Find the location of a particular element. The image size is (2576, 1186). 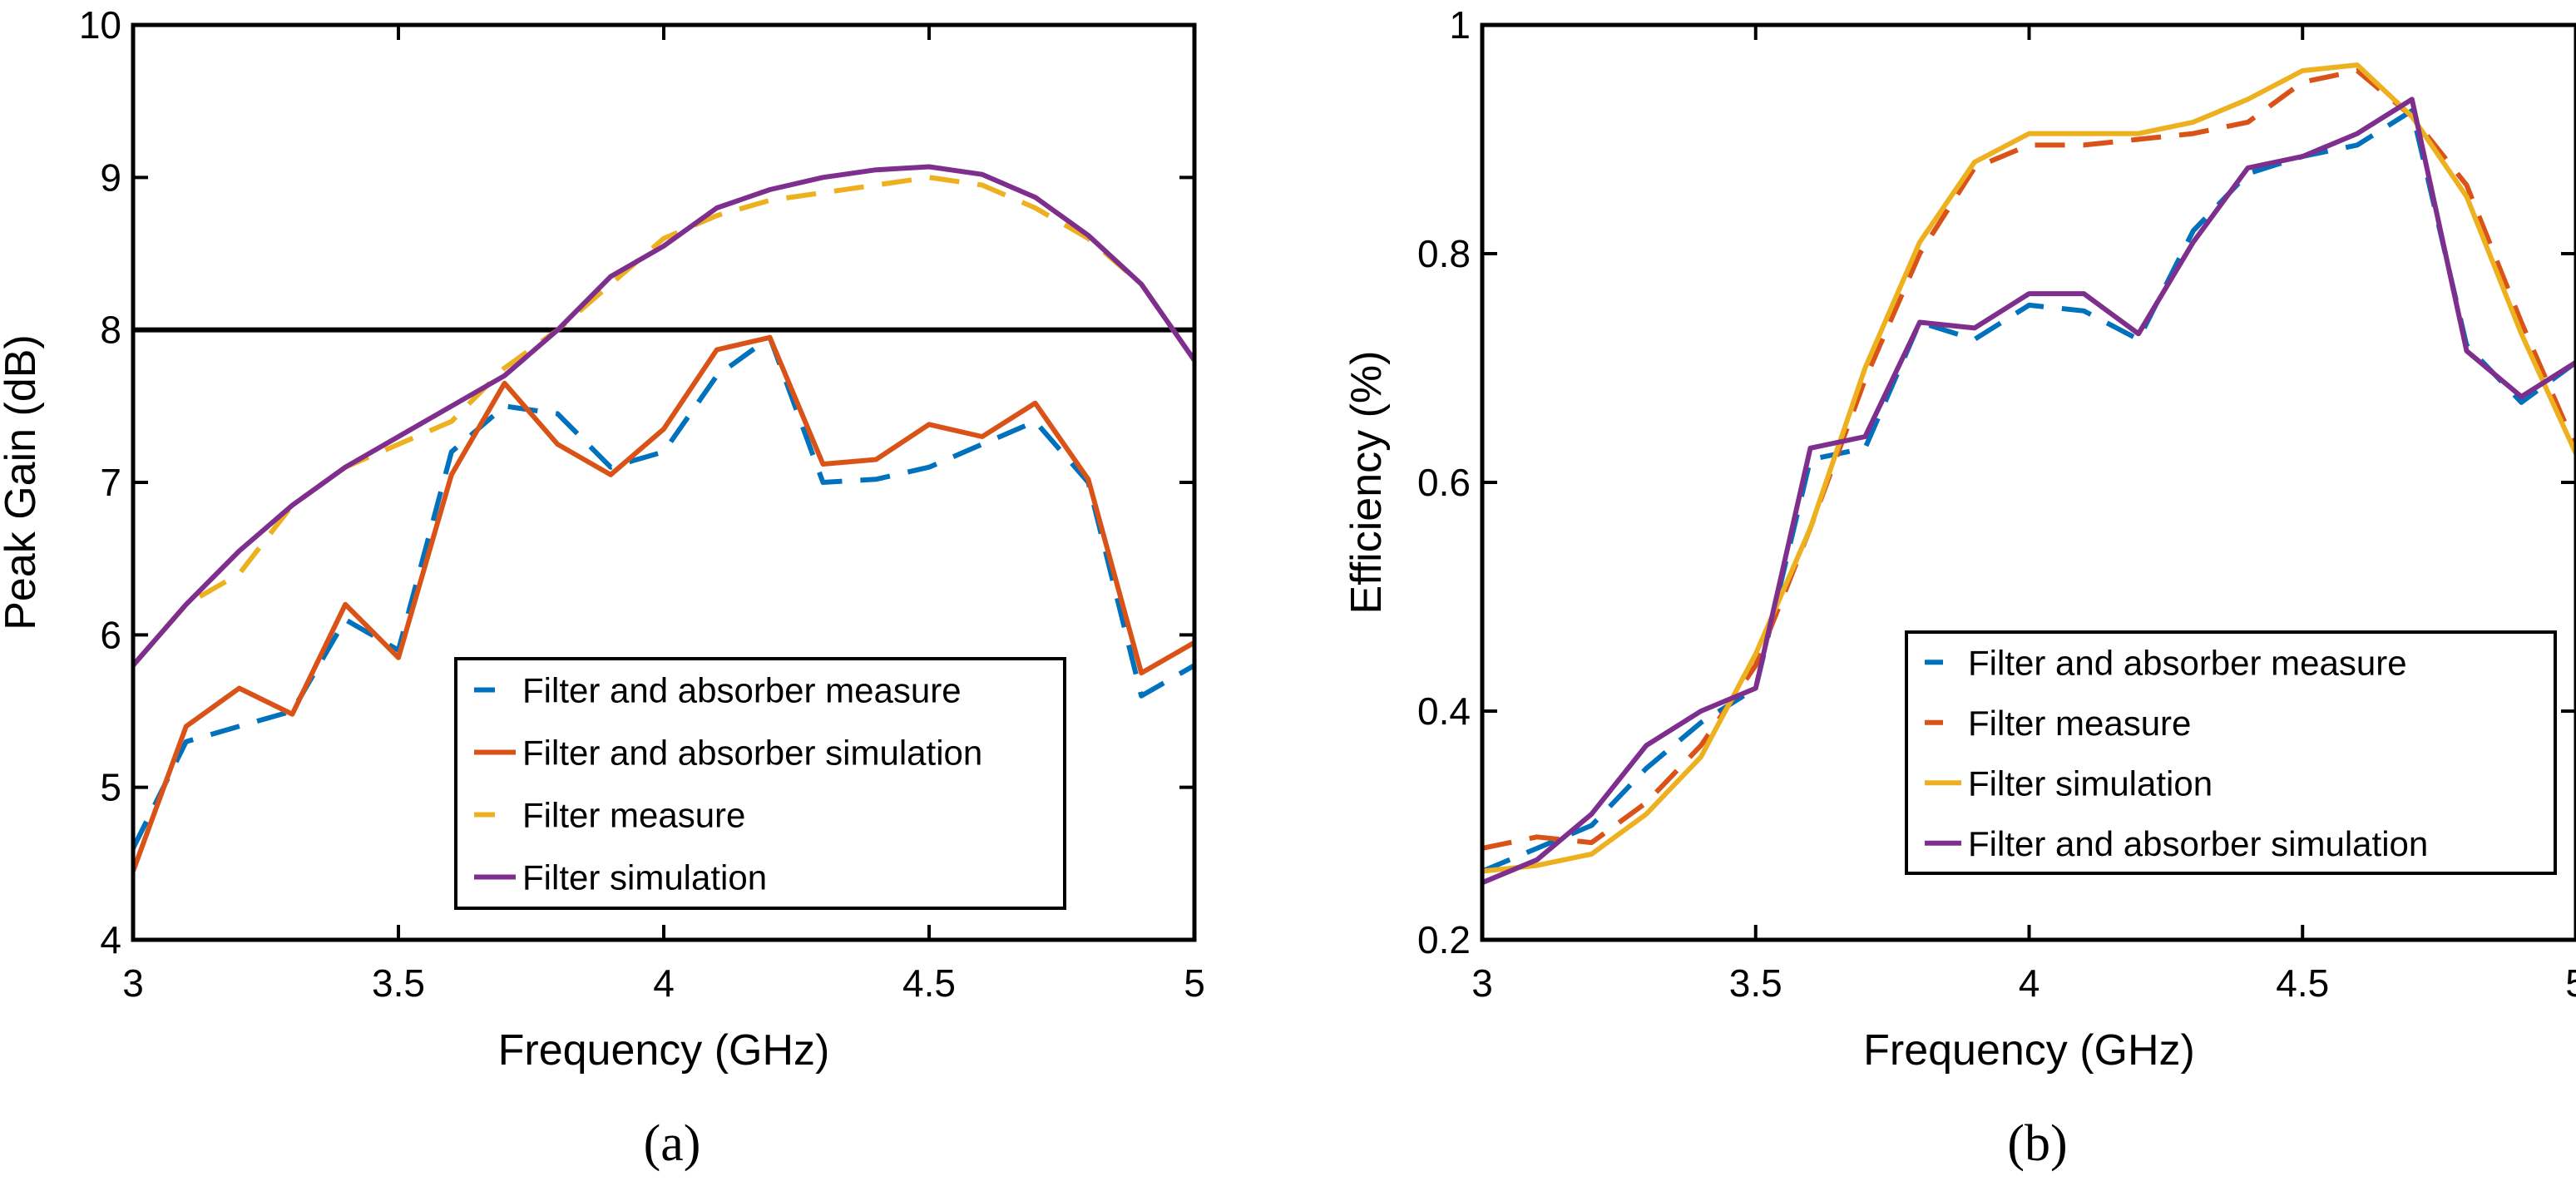

y-tick-label: 0.4 is located at coordinates (1444, 711).